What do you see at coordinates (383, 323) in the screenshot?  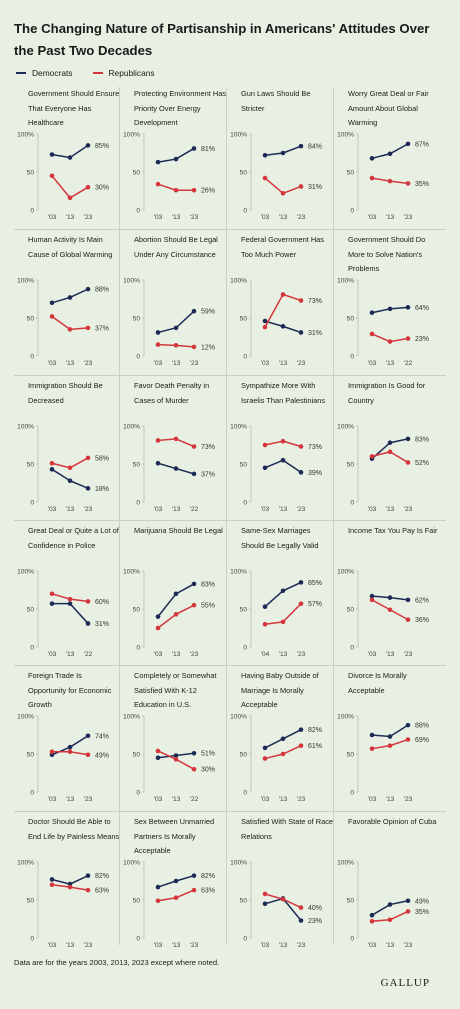 I see `line-chart: 0 50 100% '03 '13 '22 64% 23%` at bounding box center [383, 323].